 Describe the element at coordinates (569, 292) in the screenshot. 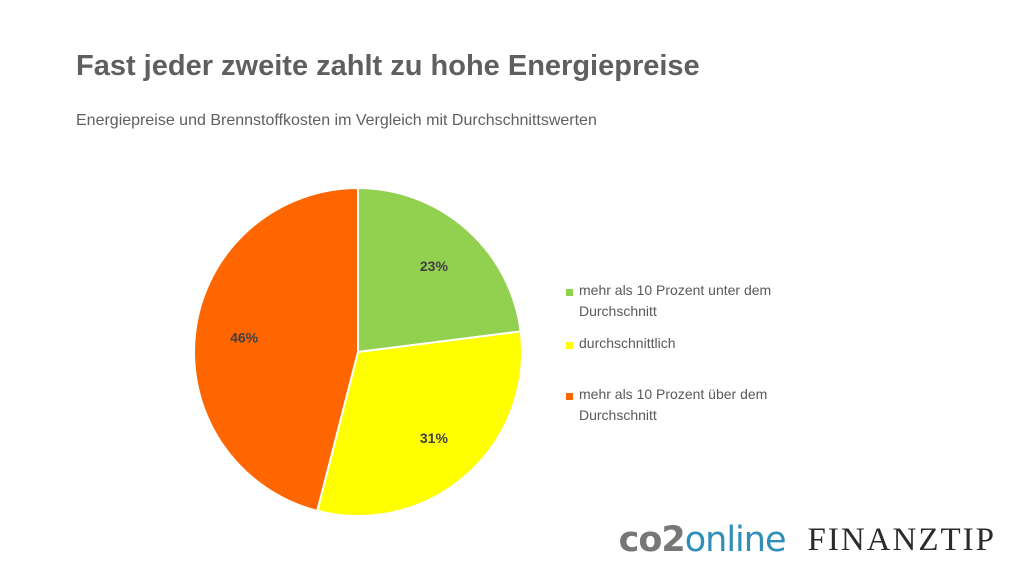

I see `legend-swatch-below-average` at that location.